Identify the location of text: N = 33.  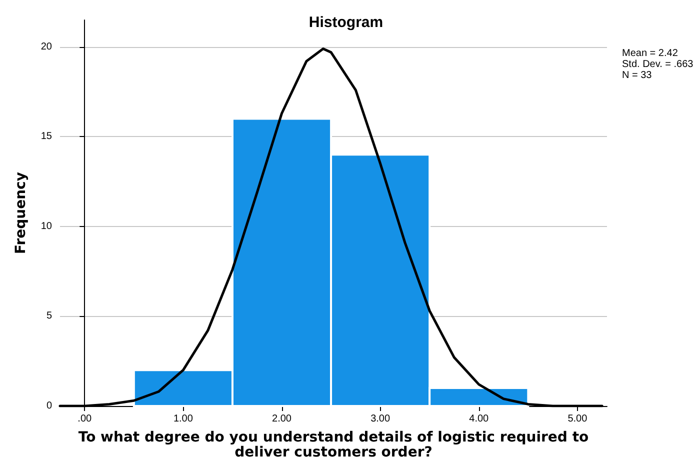
(637, 75).